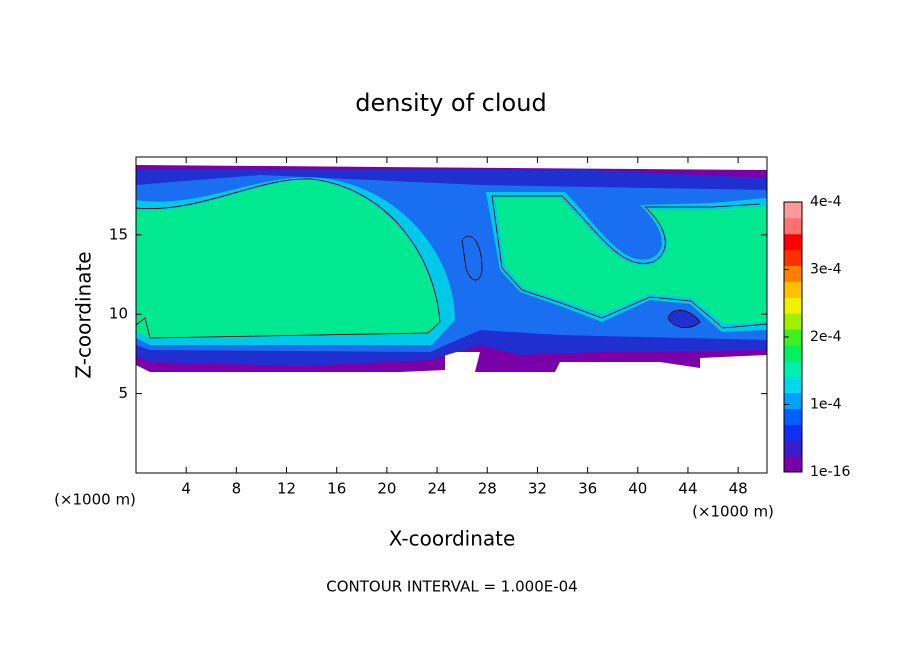  What do you see at coordinates (118, 314) in the screenshot?
I see `y-tick-label: 10` at bounding box center [118, 314].